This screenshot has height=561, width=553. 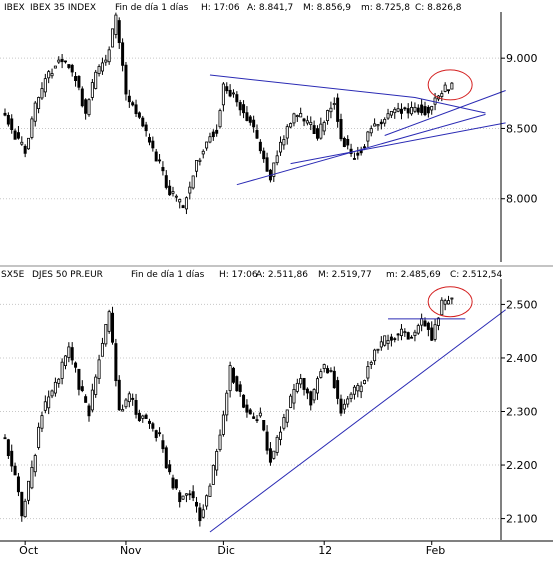 What do you see at coordinates (327, 8) in the screenshot?
I see `ibex-title-high: M: 8.856,9` at bounding box center [327, 8].